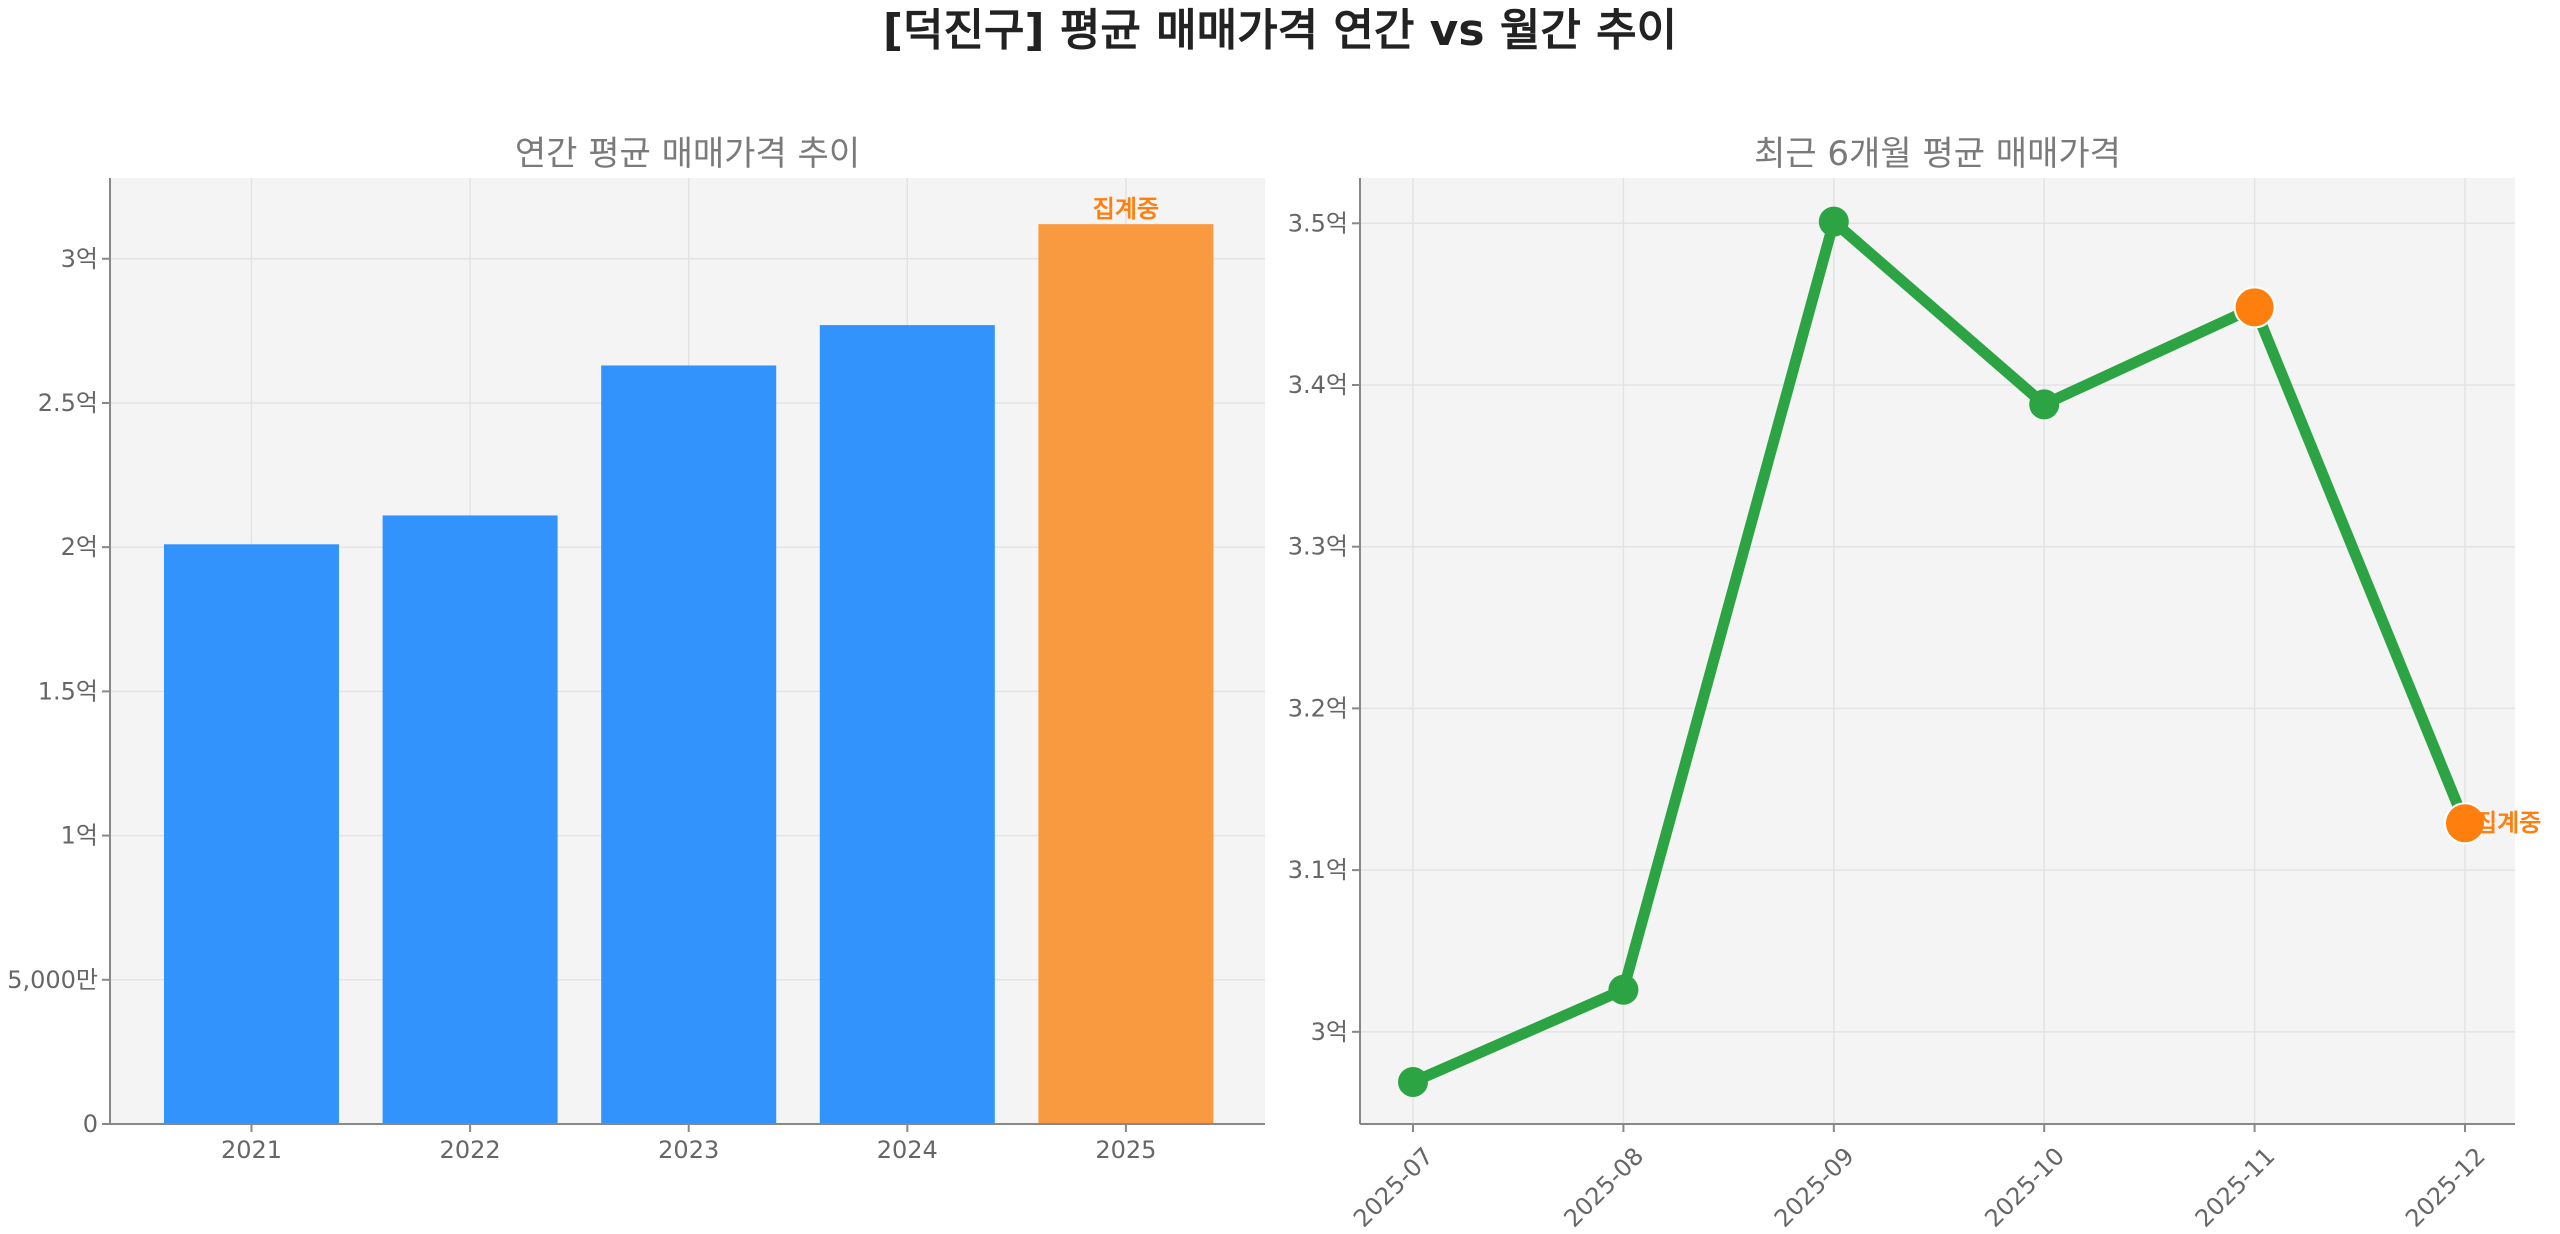  I want to click on bar-2022, so click(470, 819).